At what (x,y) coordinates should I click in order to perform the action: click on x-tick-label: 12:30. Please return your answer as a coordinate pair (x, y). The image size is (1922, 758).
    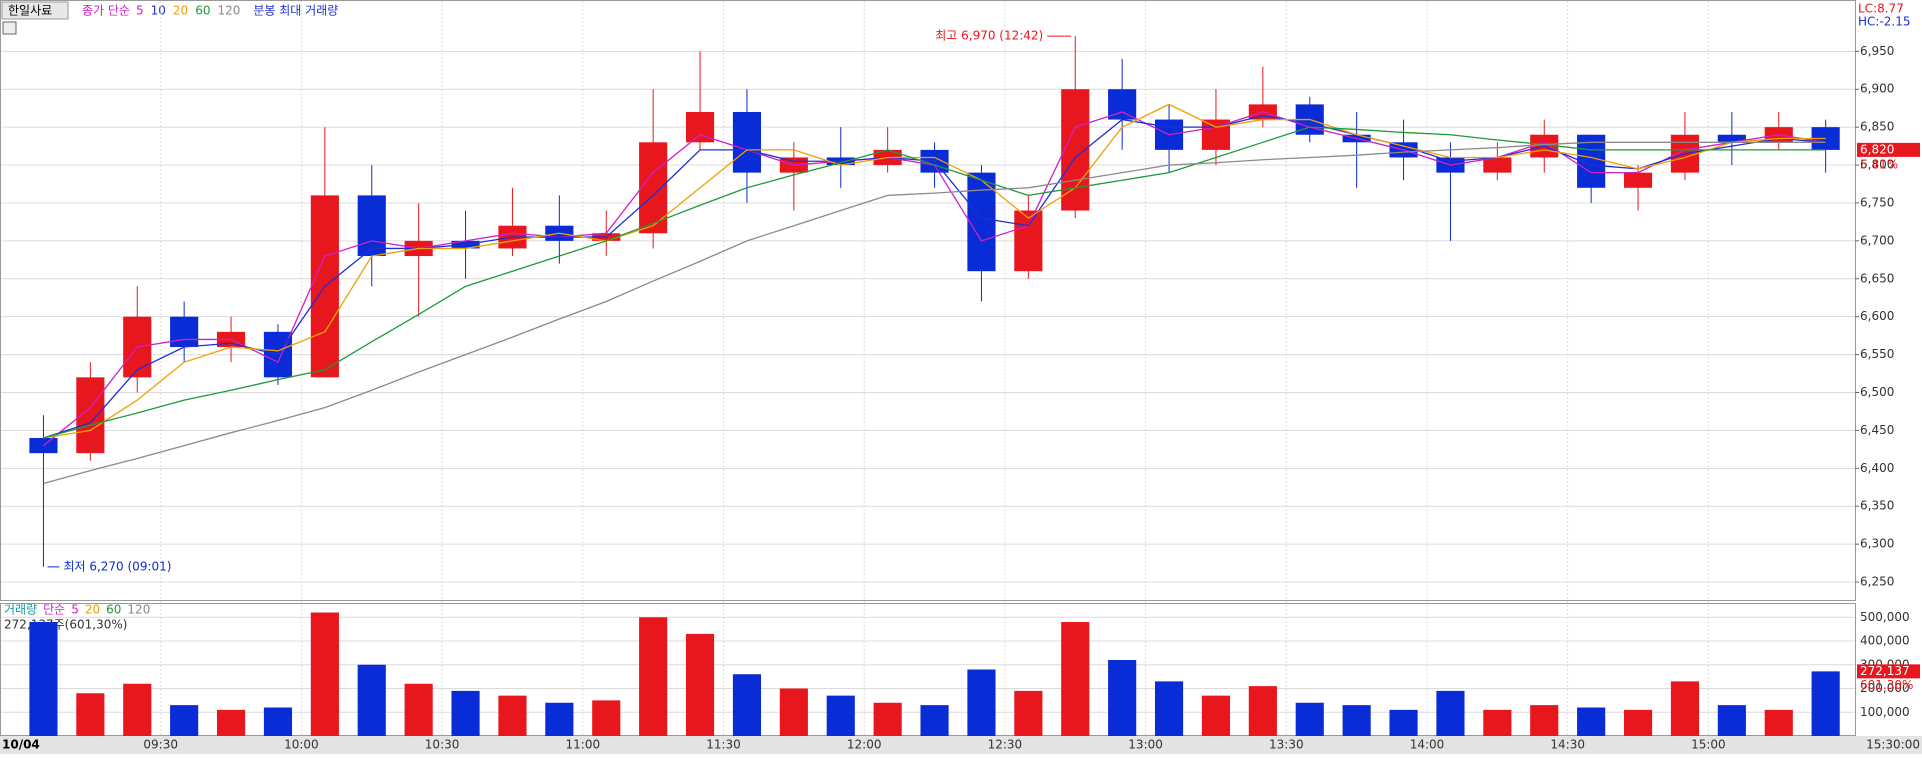
    Looking at the image, I should click on (1005, 745).